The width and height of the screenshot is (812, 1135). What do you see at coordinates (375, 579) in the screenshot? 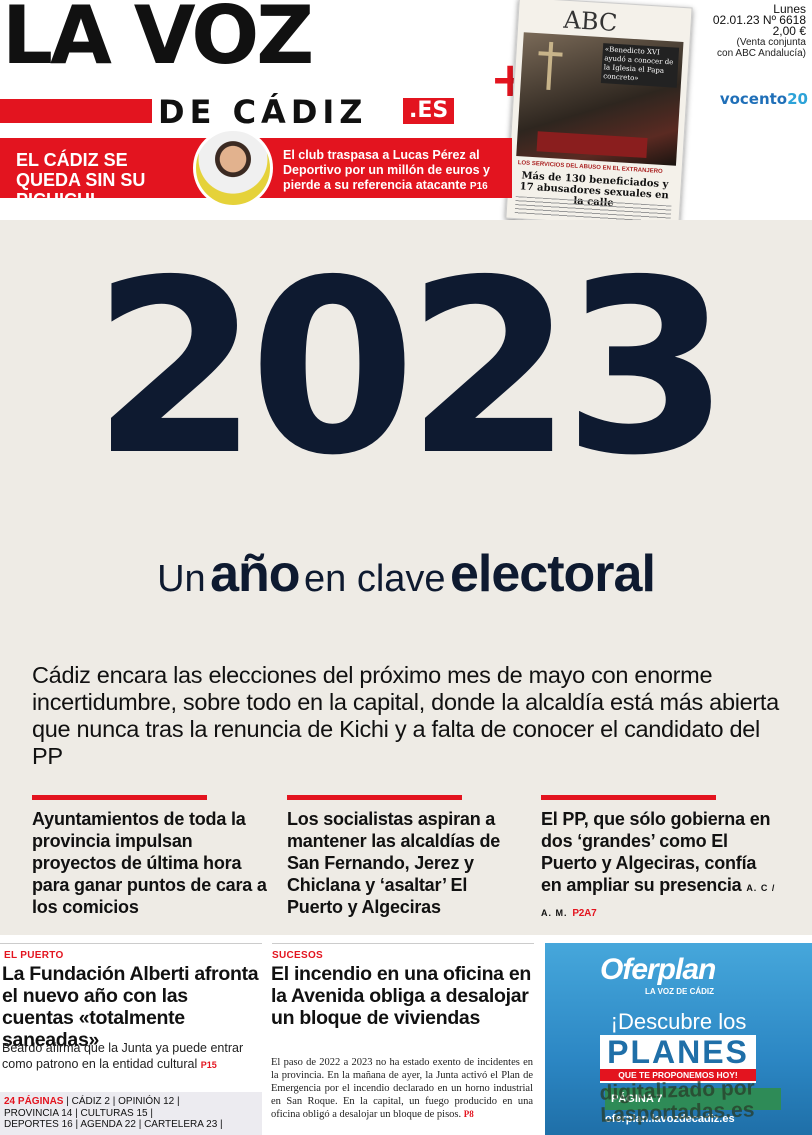
I see `subhead-word-3: en clave` at bounding box center [375, 579].